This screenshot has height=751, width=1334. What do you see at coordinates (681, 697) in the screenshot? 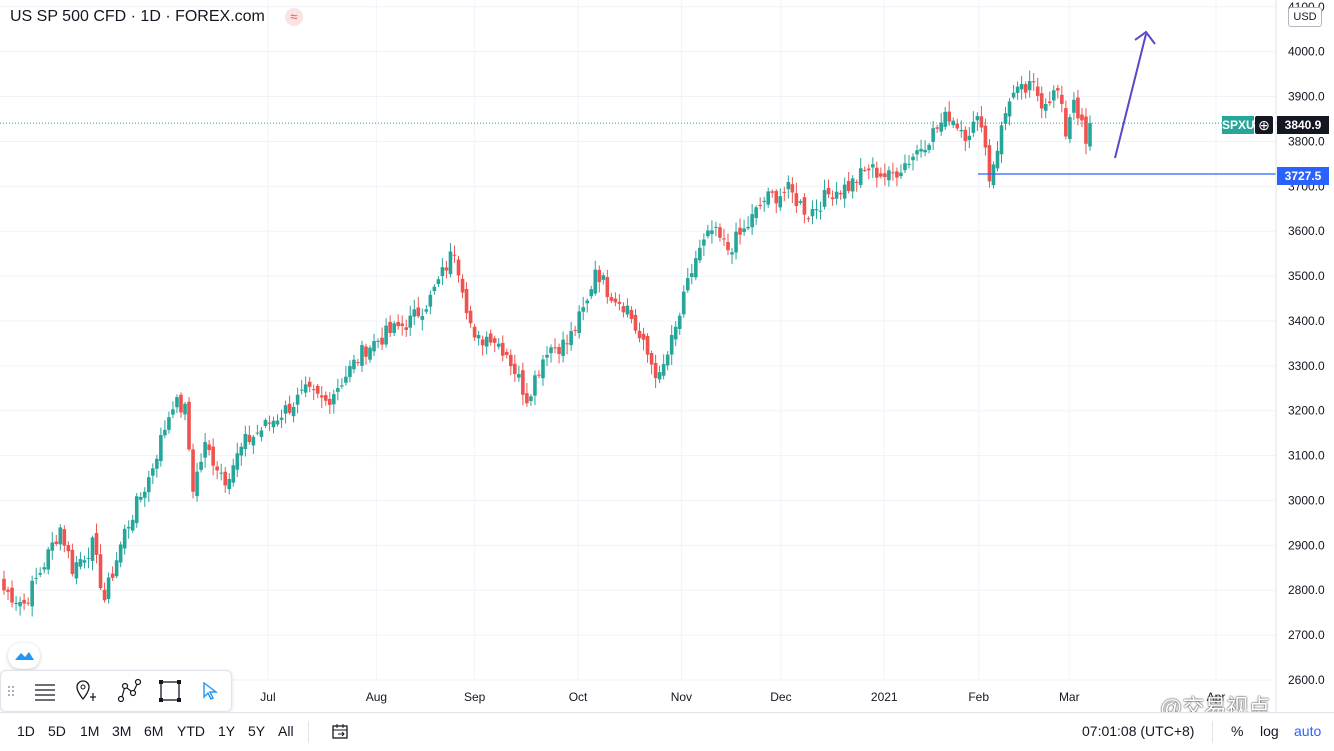
I see `x-tick-label: Nov` at bounding box center [681, 697].